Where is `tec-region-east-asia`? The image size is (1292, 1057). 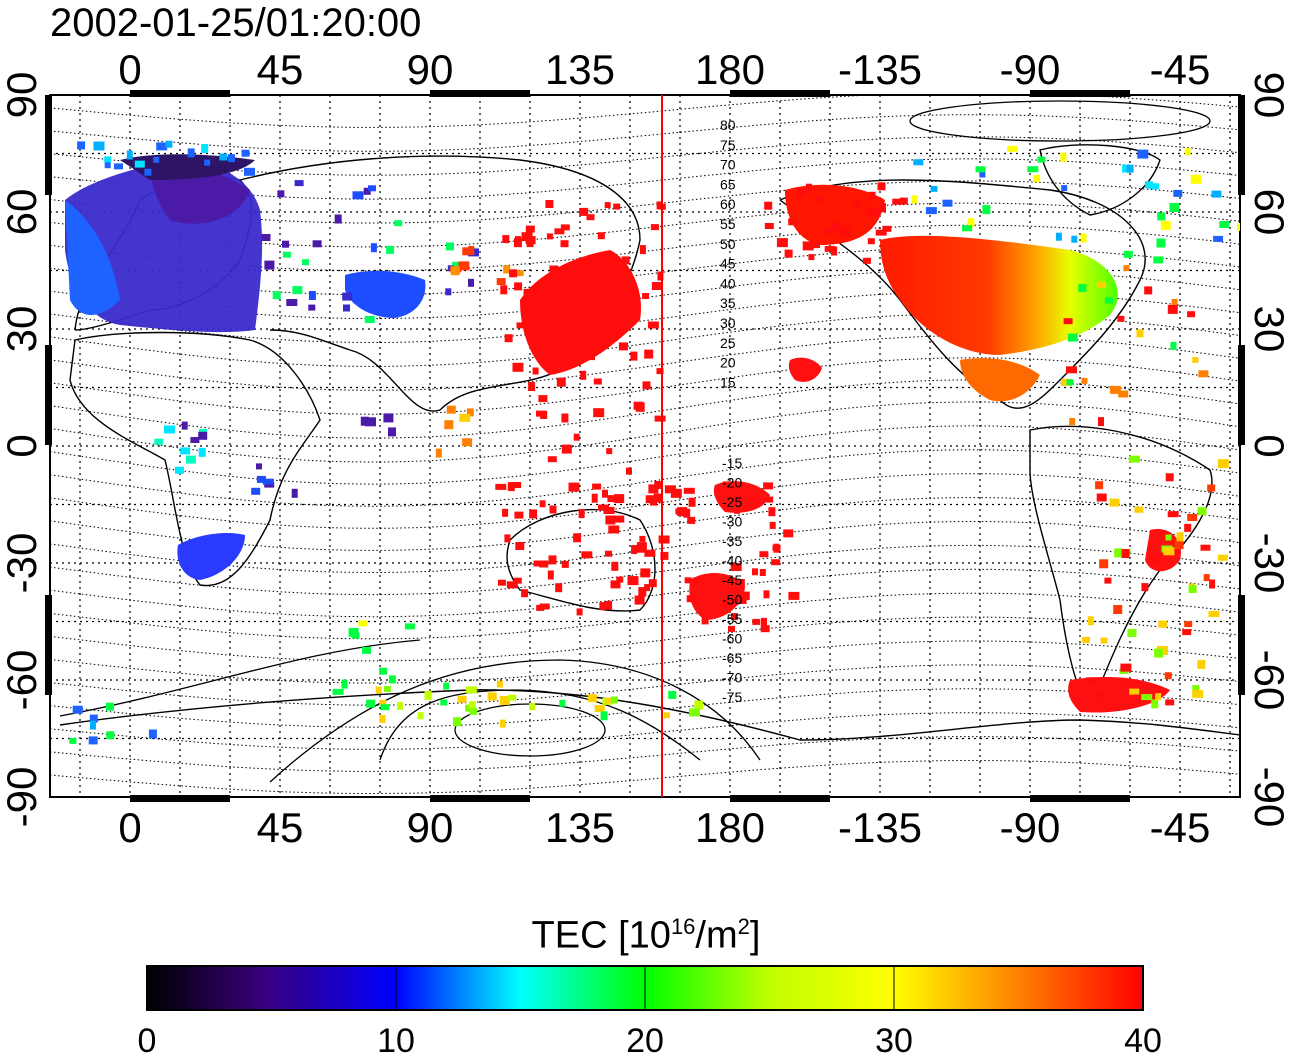 tec-region-east-asia is located at coordinates (580, 312).